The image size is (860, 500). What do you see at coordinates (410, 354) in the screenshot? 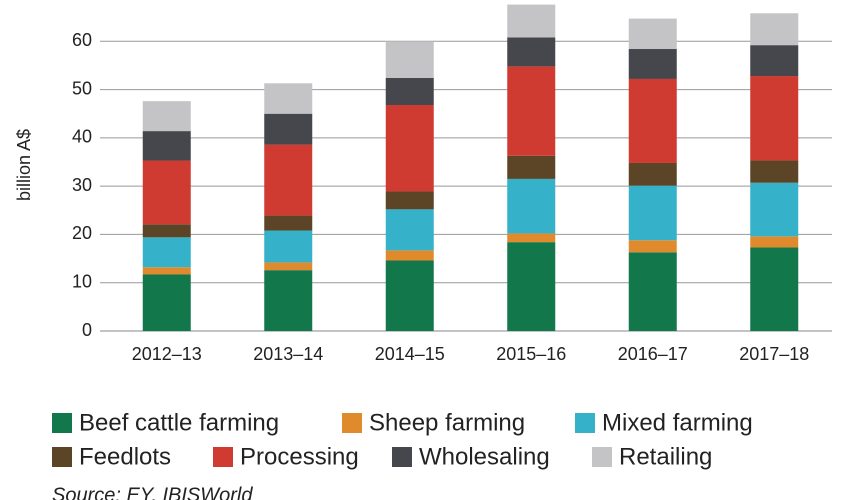
I see `x-tick-label: 2014–15` at bounding box center [410, 354].